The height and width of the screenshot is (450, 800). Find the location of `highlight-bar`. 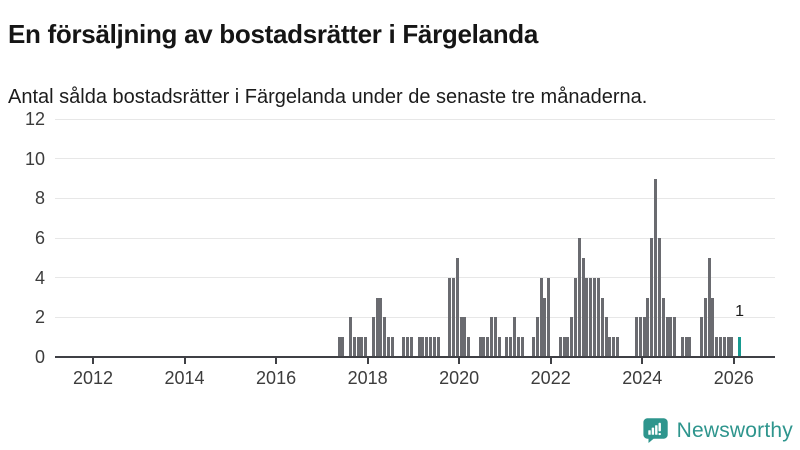

highlight-bar is located at coordinates (740, 346).